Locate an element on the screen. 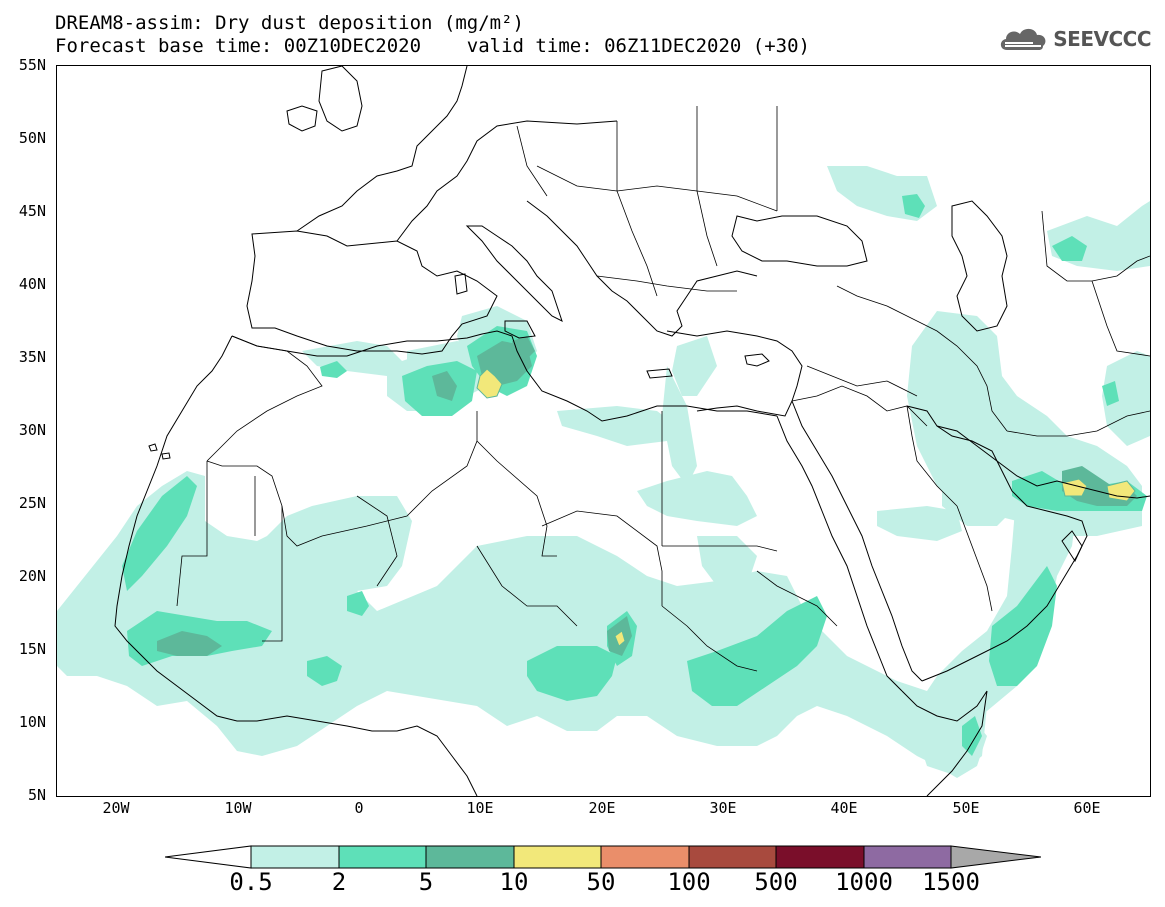 The height and width of the screenshot is (907, 1165). lon-tick-label: 20W is located at coordinates (116, 808).